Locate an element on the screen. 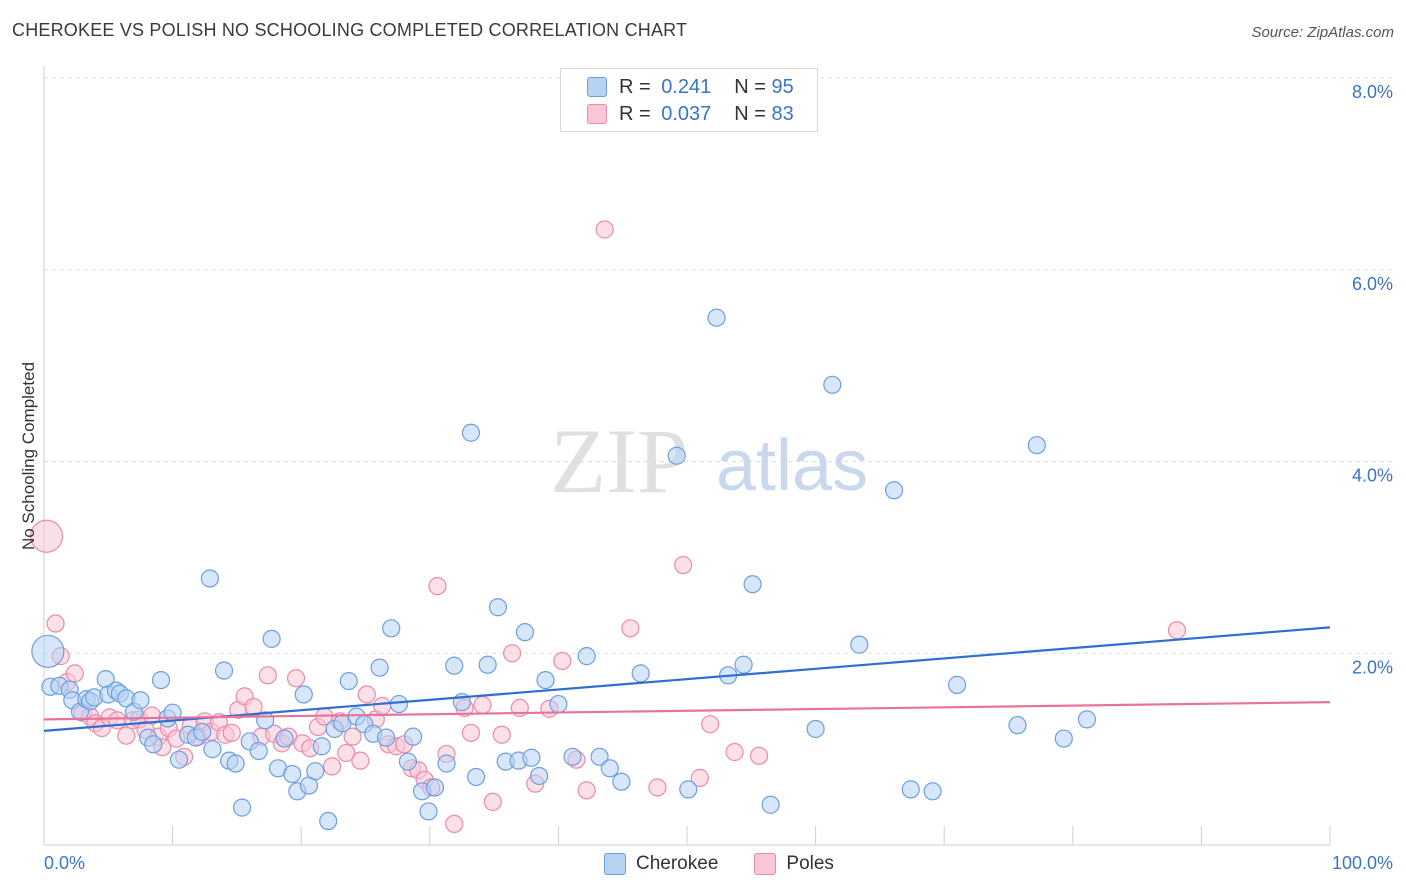  poles-r-value: 0.037 is located at coordinates (686, 113).